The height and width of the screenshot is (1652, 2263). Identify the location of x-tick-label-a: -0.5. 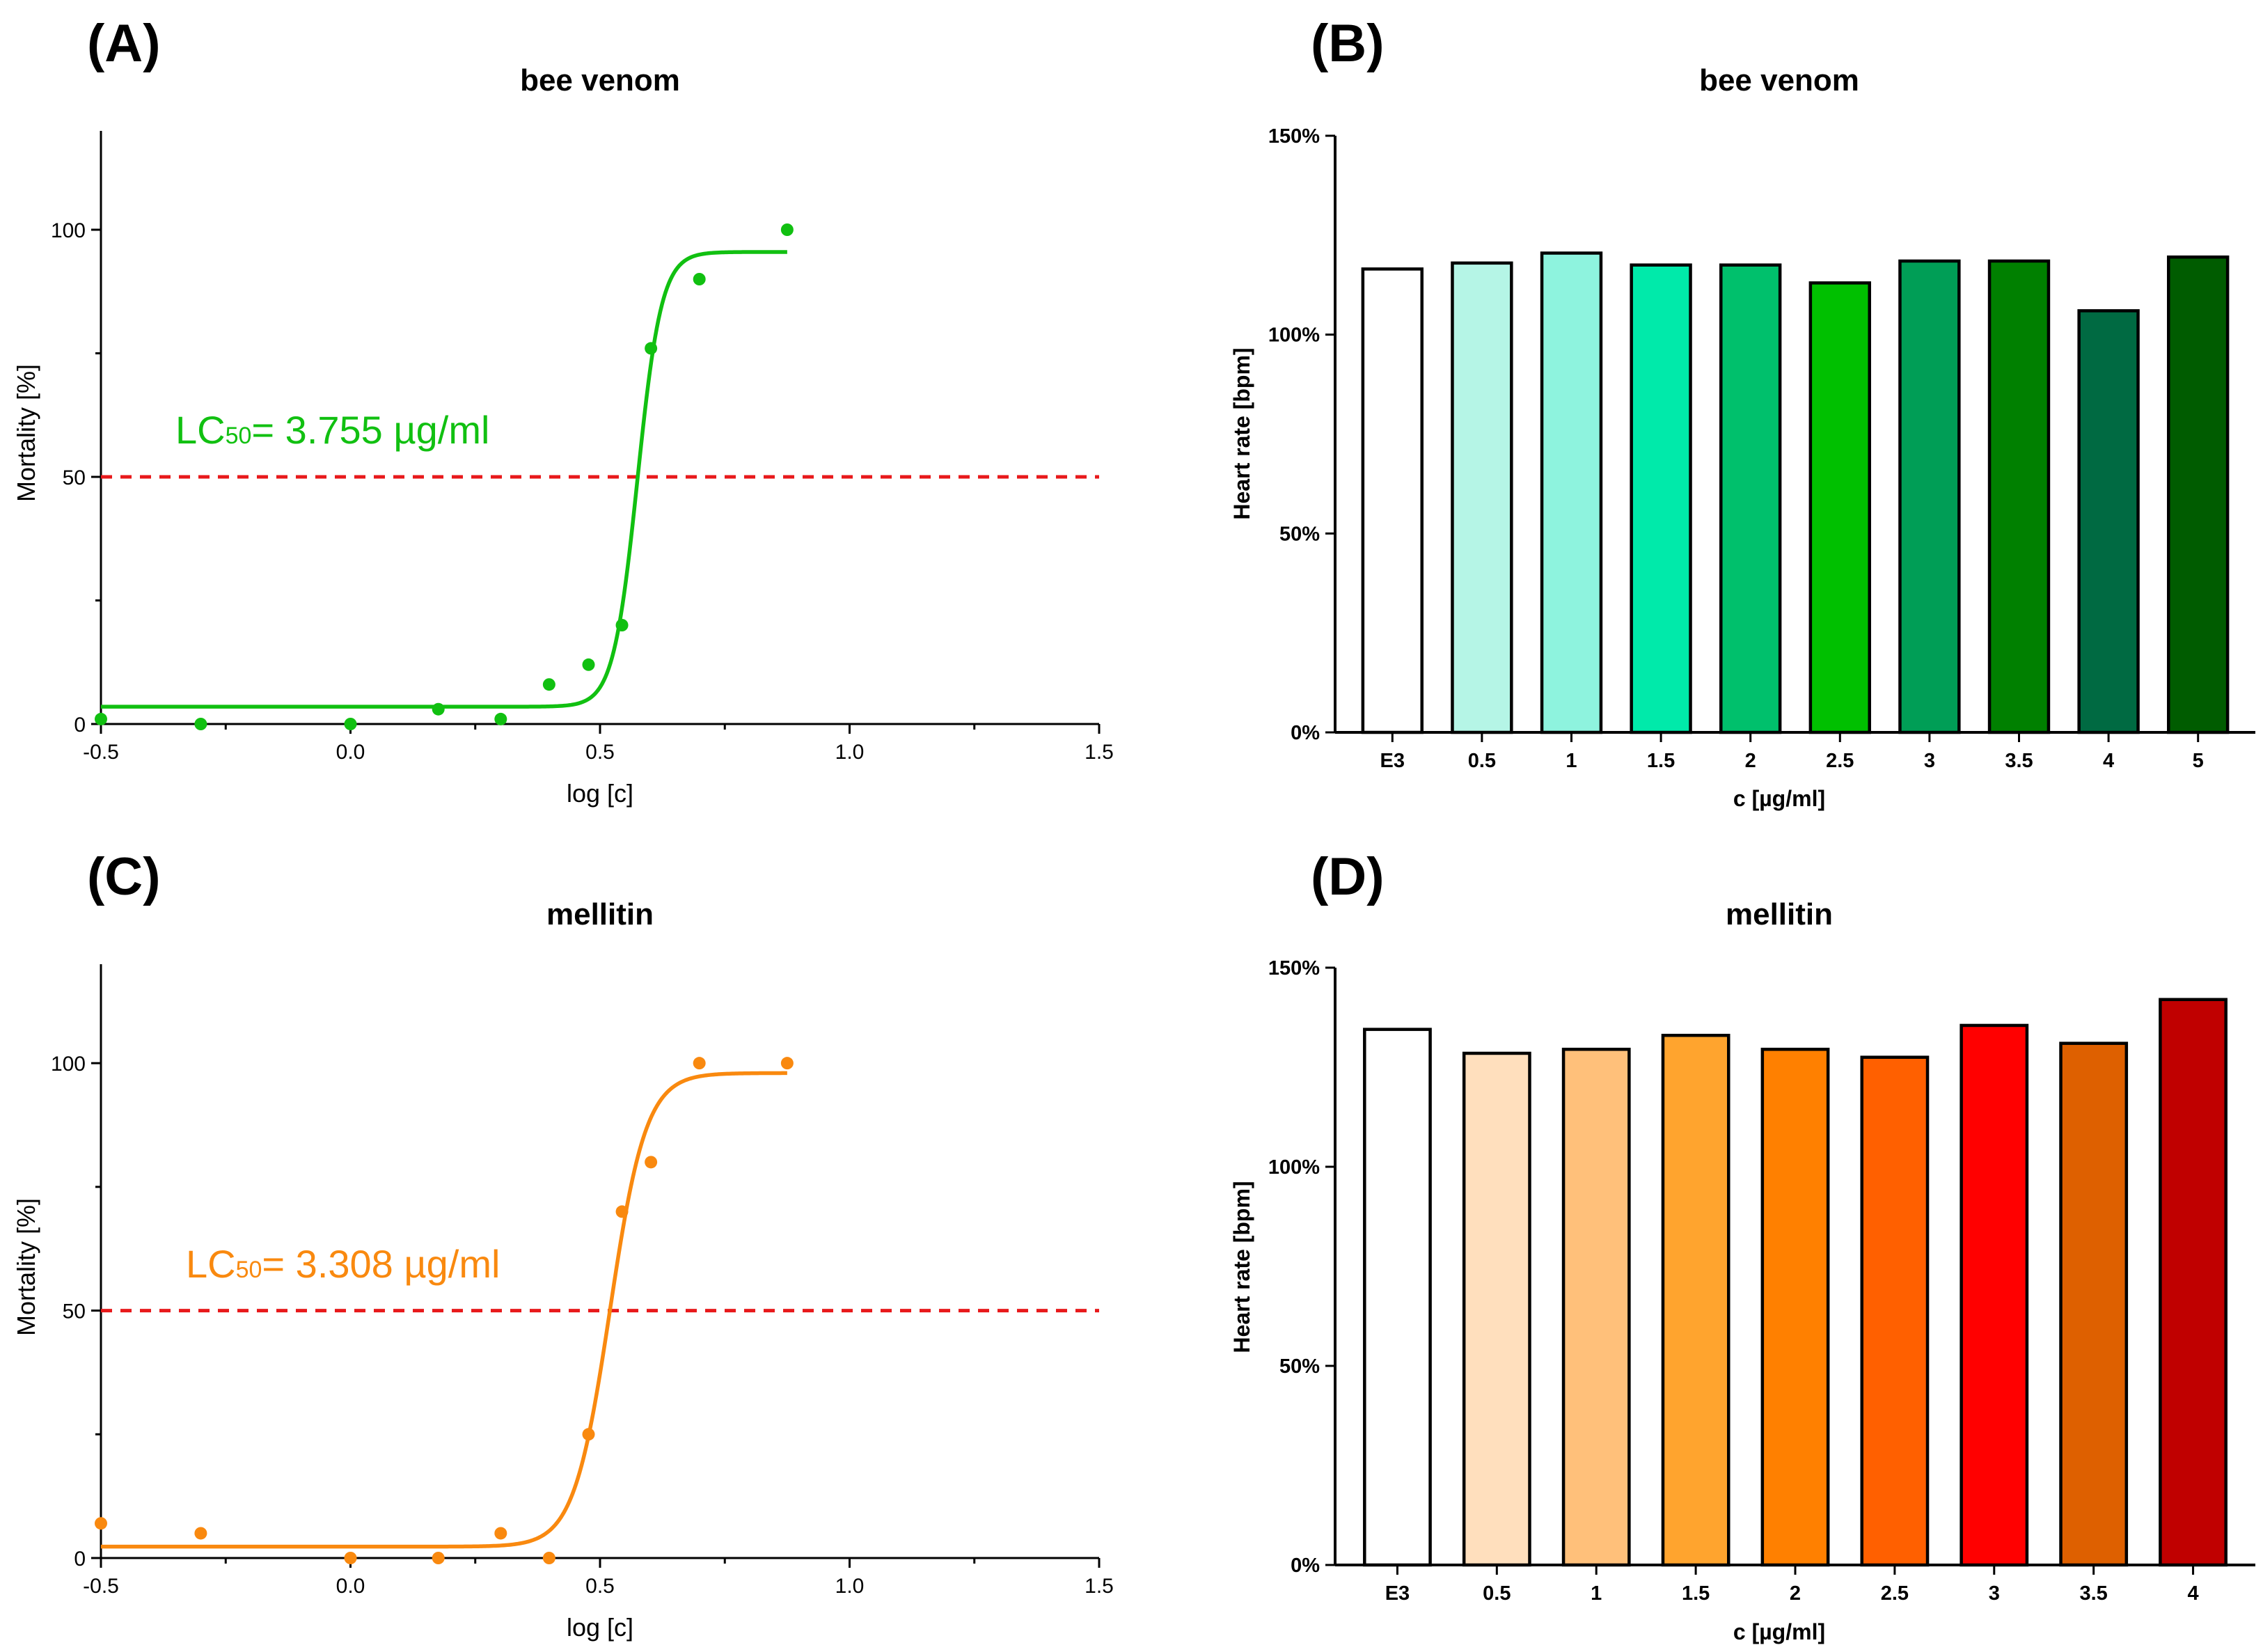
(101, 752).